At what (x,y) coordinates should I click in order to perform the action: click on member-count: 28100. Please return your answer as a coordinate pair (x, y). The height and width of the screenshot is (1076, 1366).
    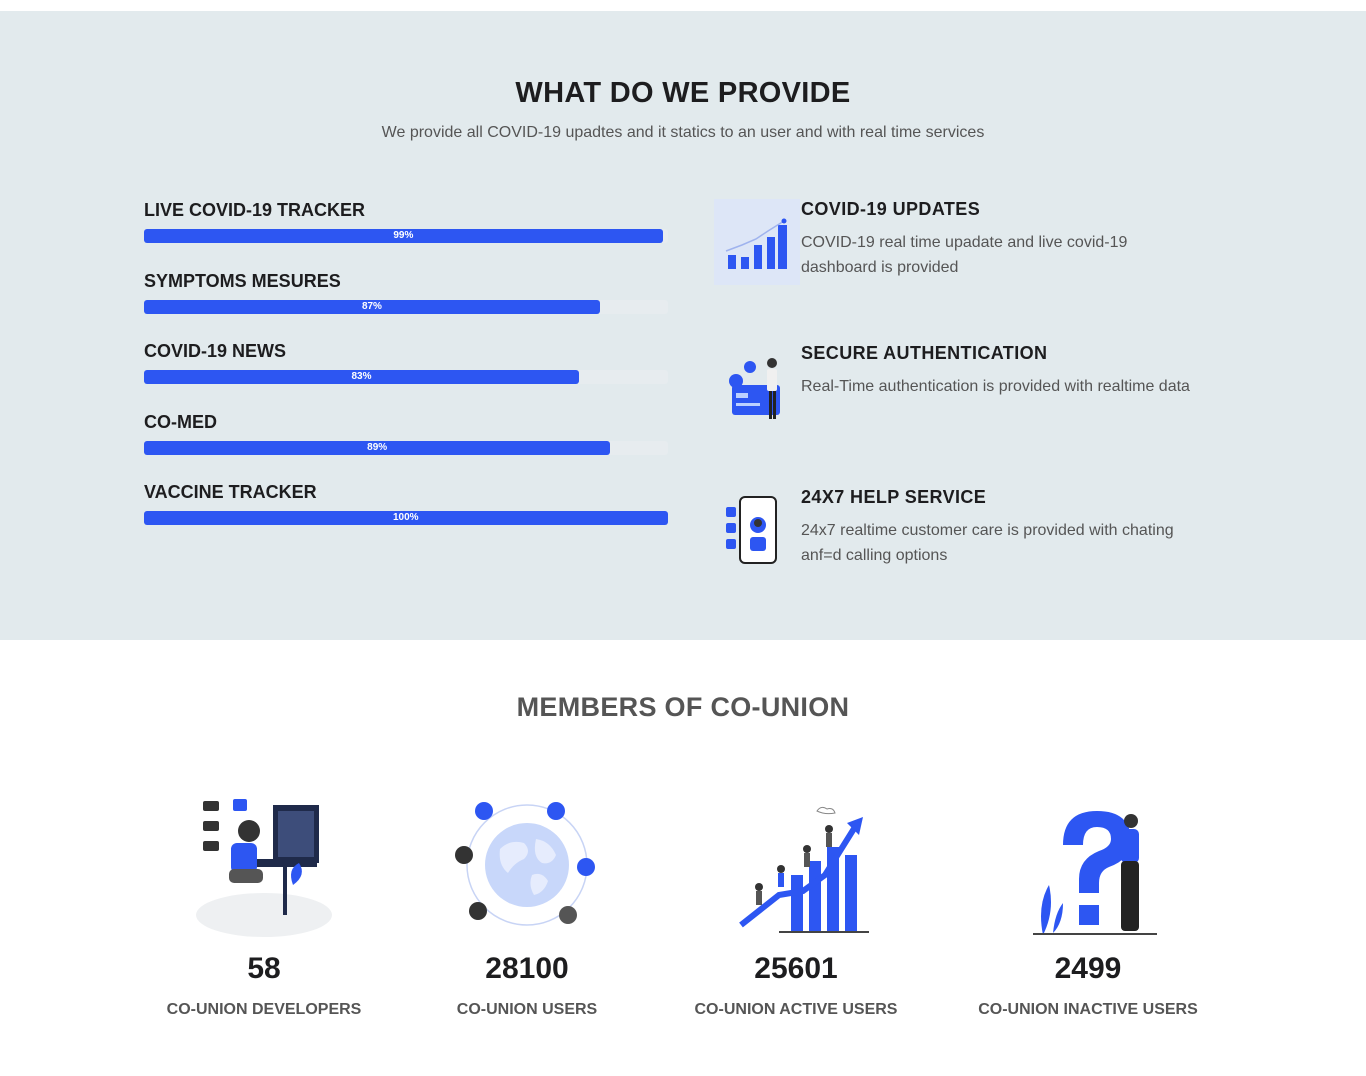
    Looking at the image, I should click on (527, 968).